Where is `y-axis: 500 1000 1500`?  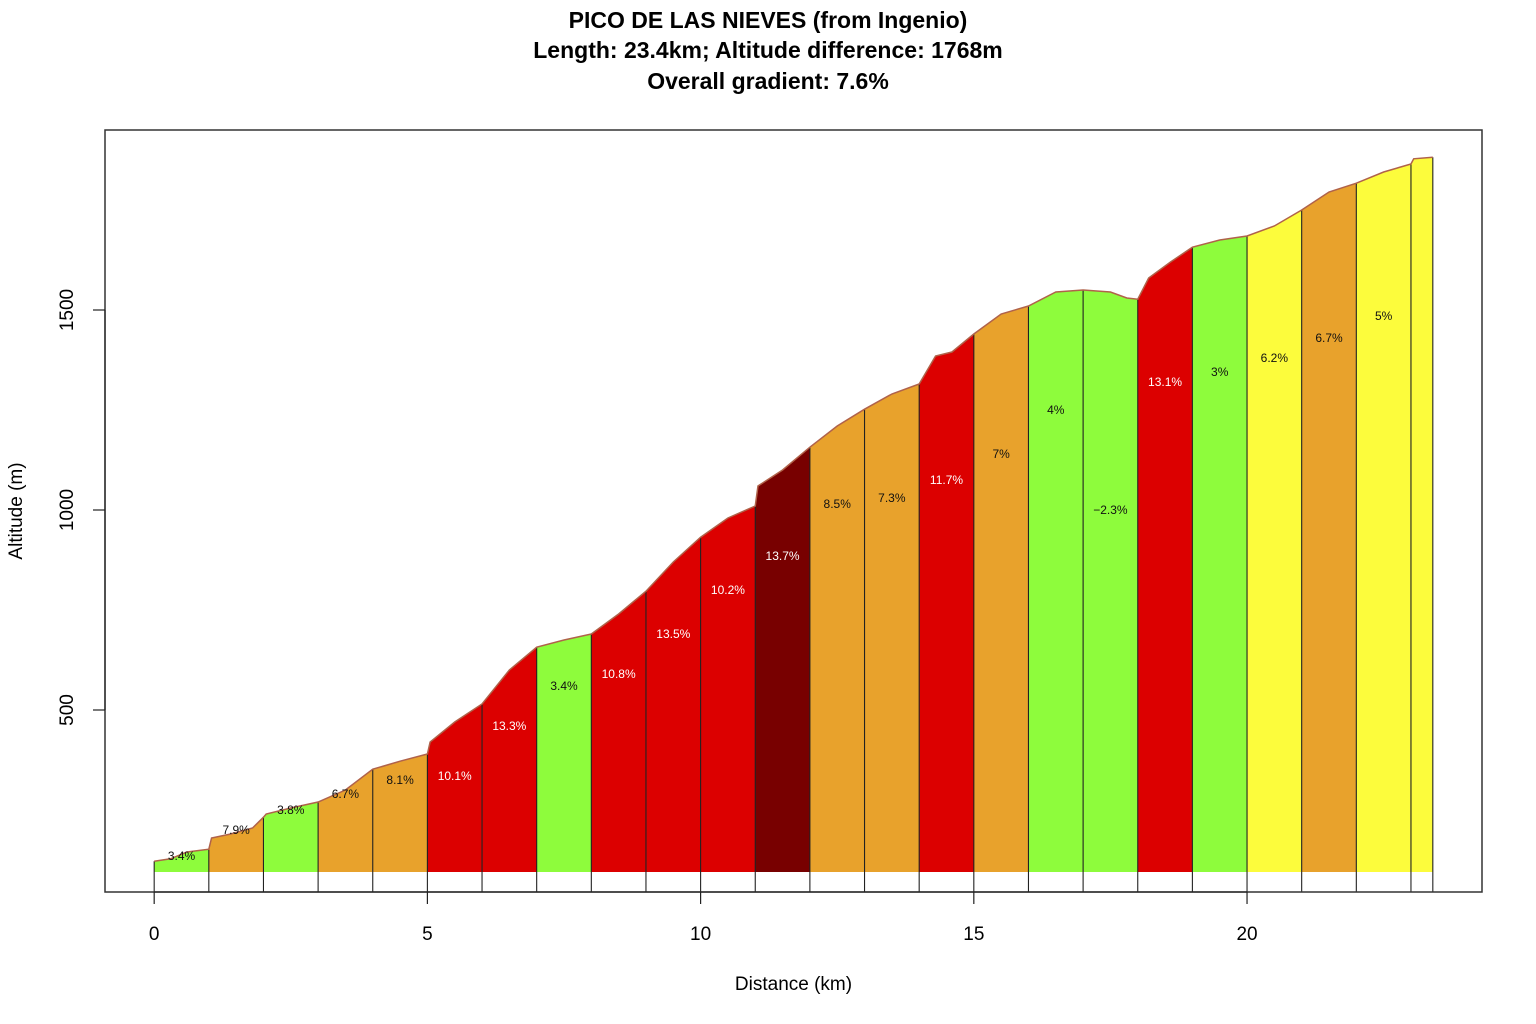 y-axis: 500 1000 1500 is located at coordinates (81, 507).